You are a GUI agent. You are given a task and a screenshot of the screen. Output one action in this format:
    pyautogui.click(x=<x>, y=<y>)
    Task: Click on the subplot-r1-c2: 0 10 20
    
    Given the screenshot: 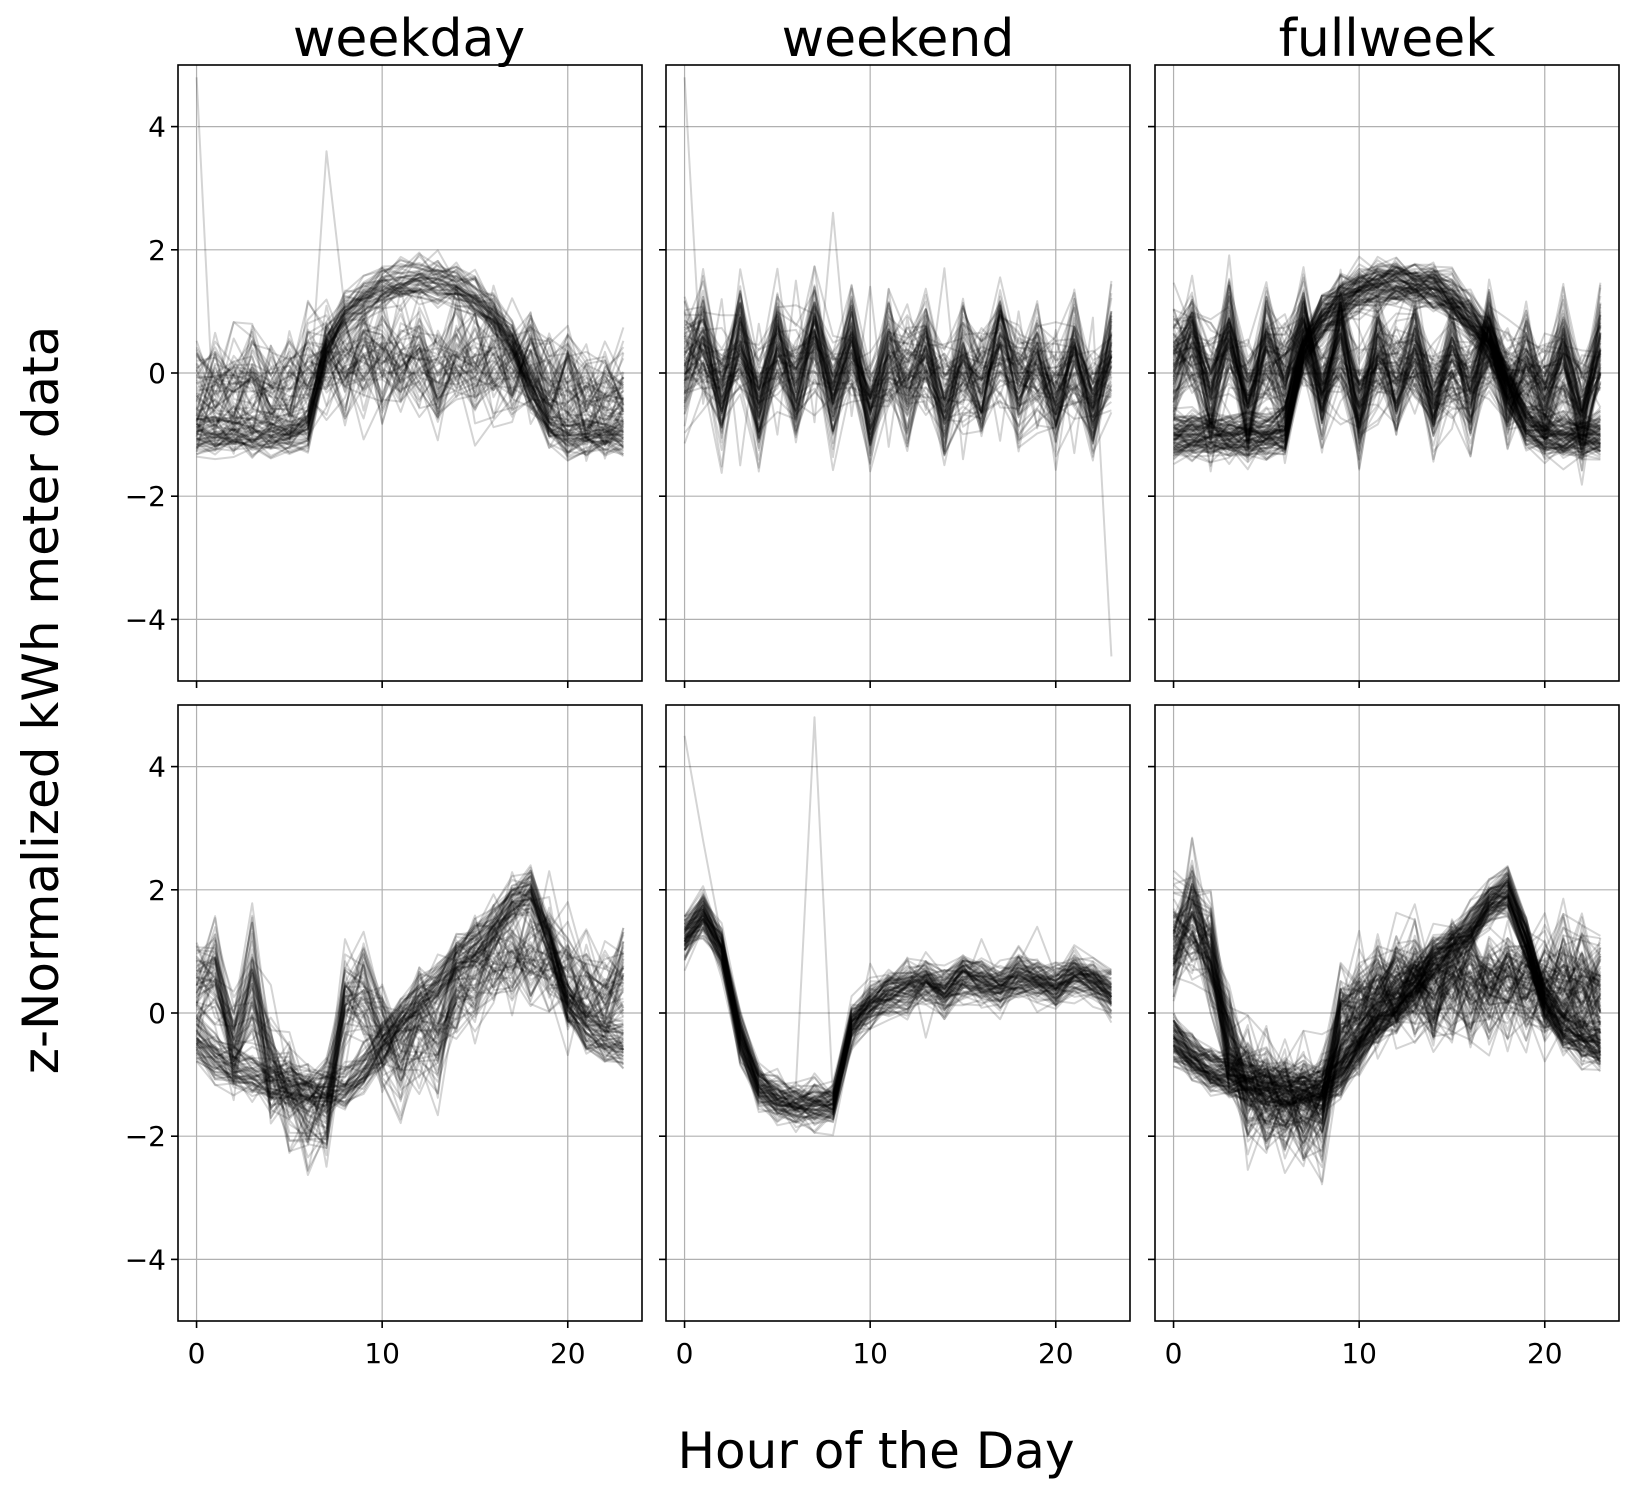 What is the action you would take?
    pyautogui.click(x=1384, y=1037)
    